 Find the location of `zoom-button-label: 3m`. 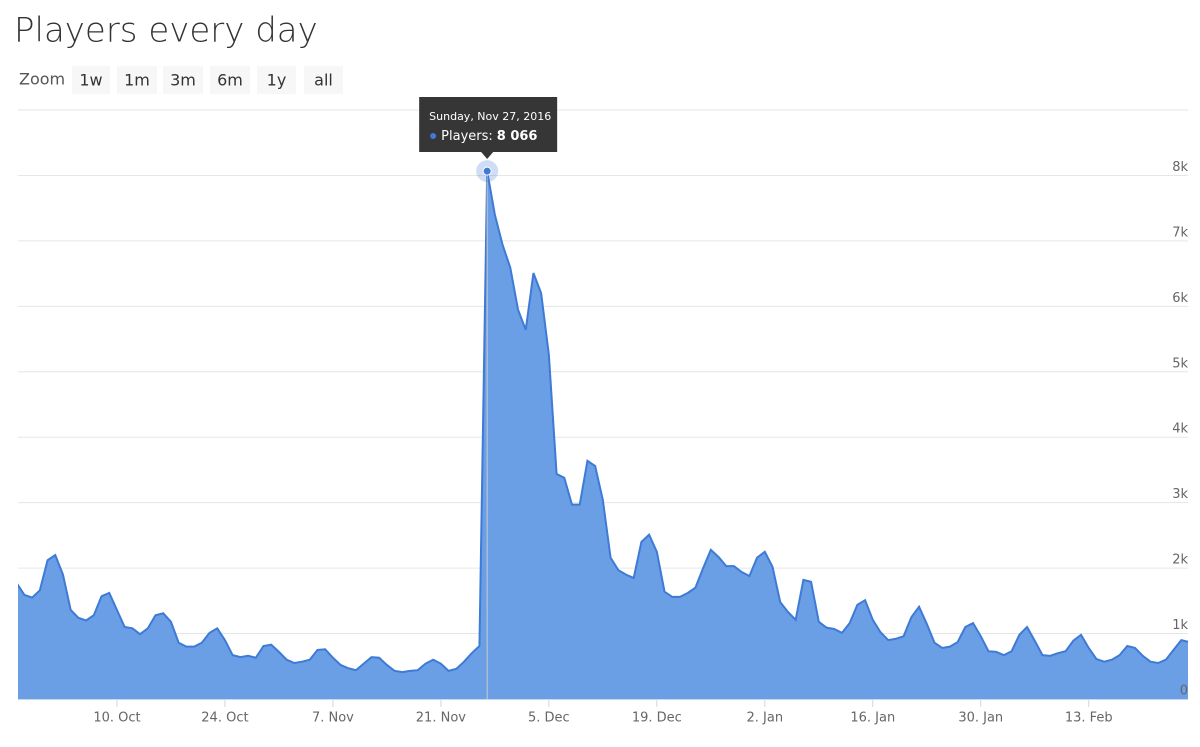

zoom-button-label: 3m is located at coordinates (183, 80).